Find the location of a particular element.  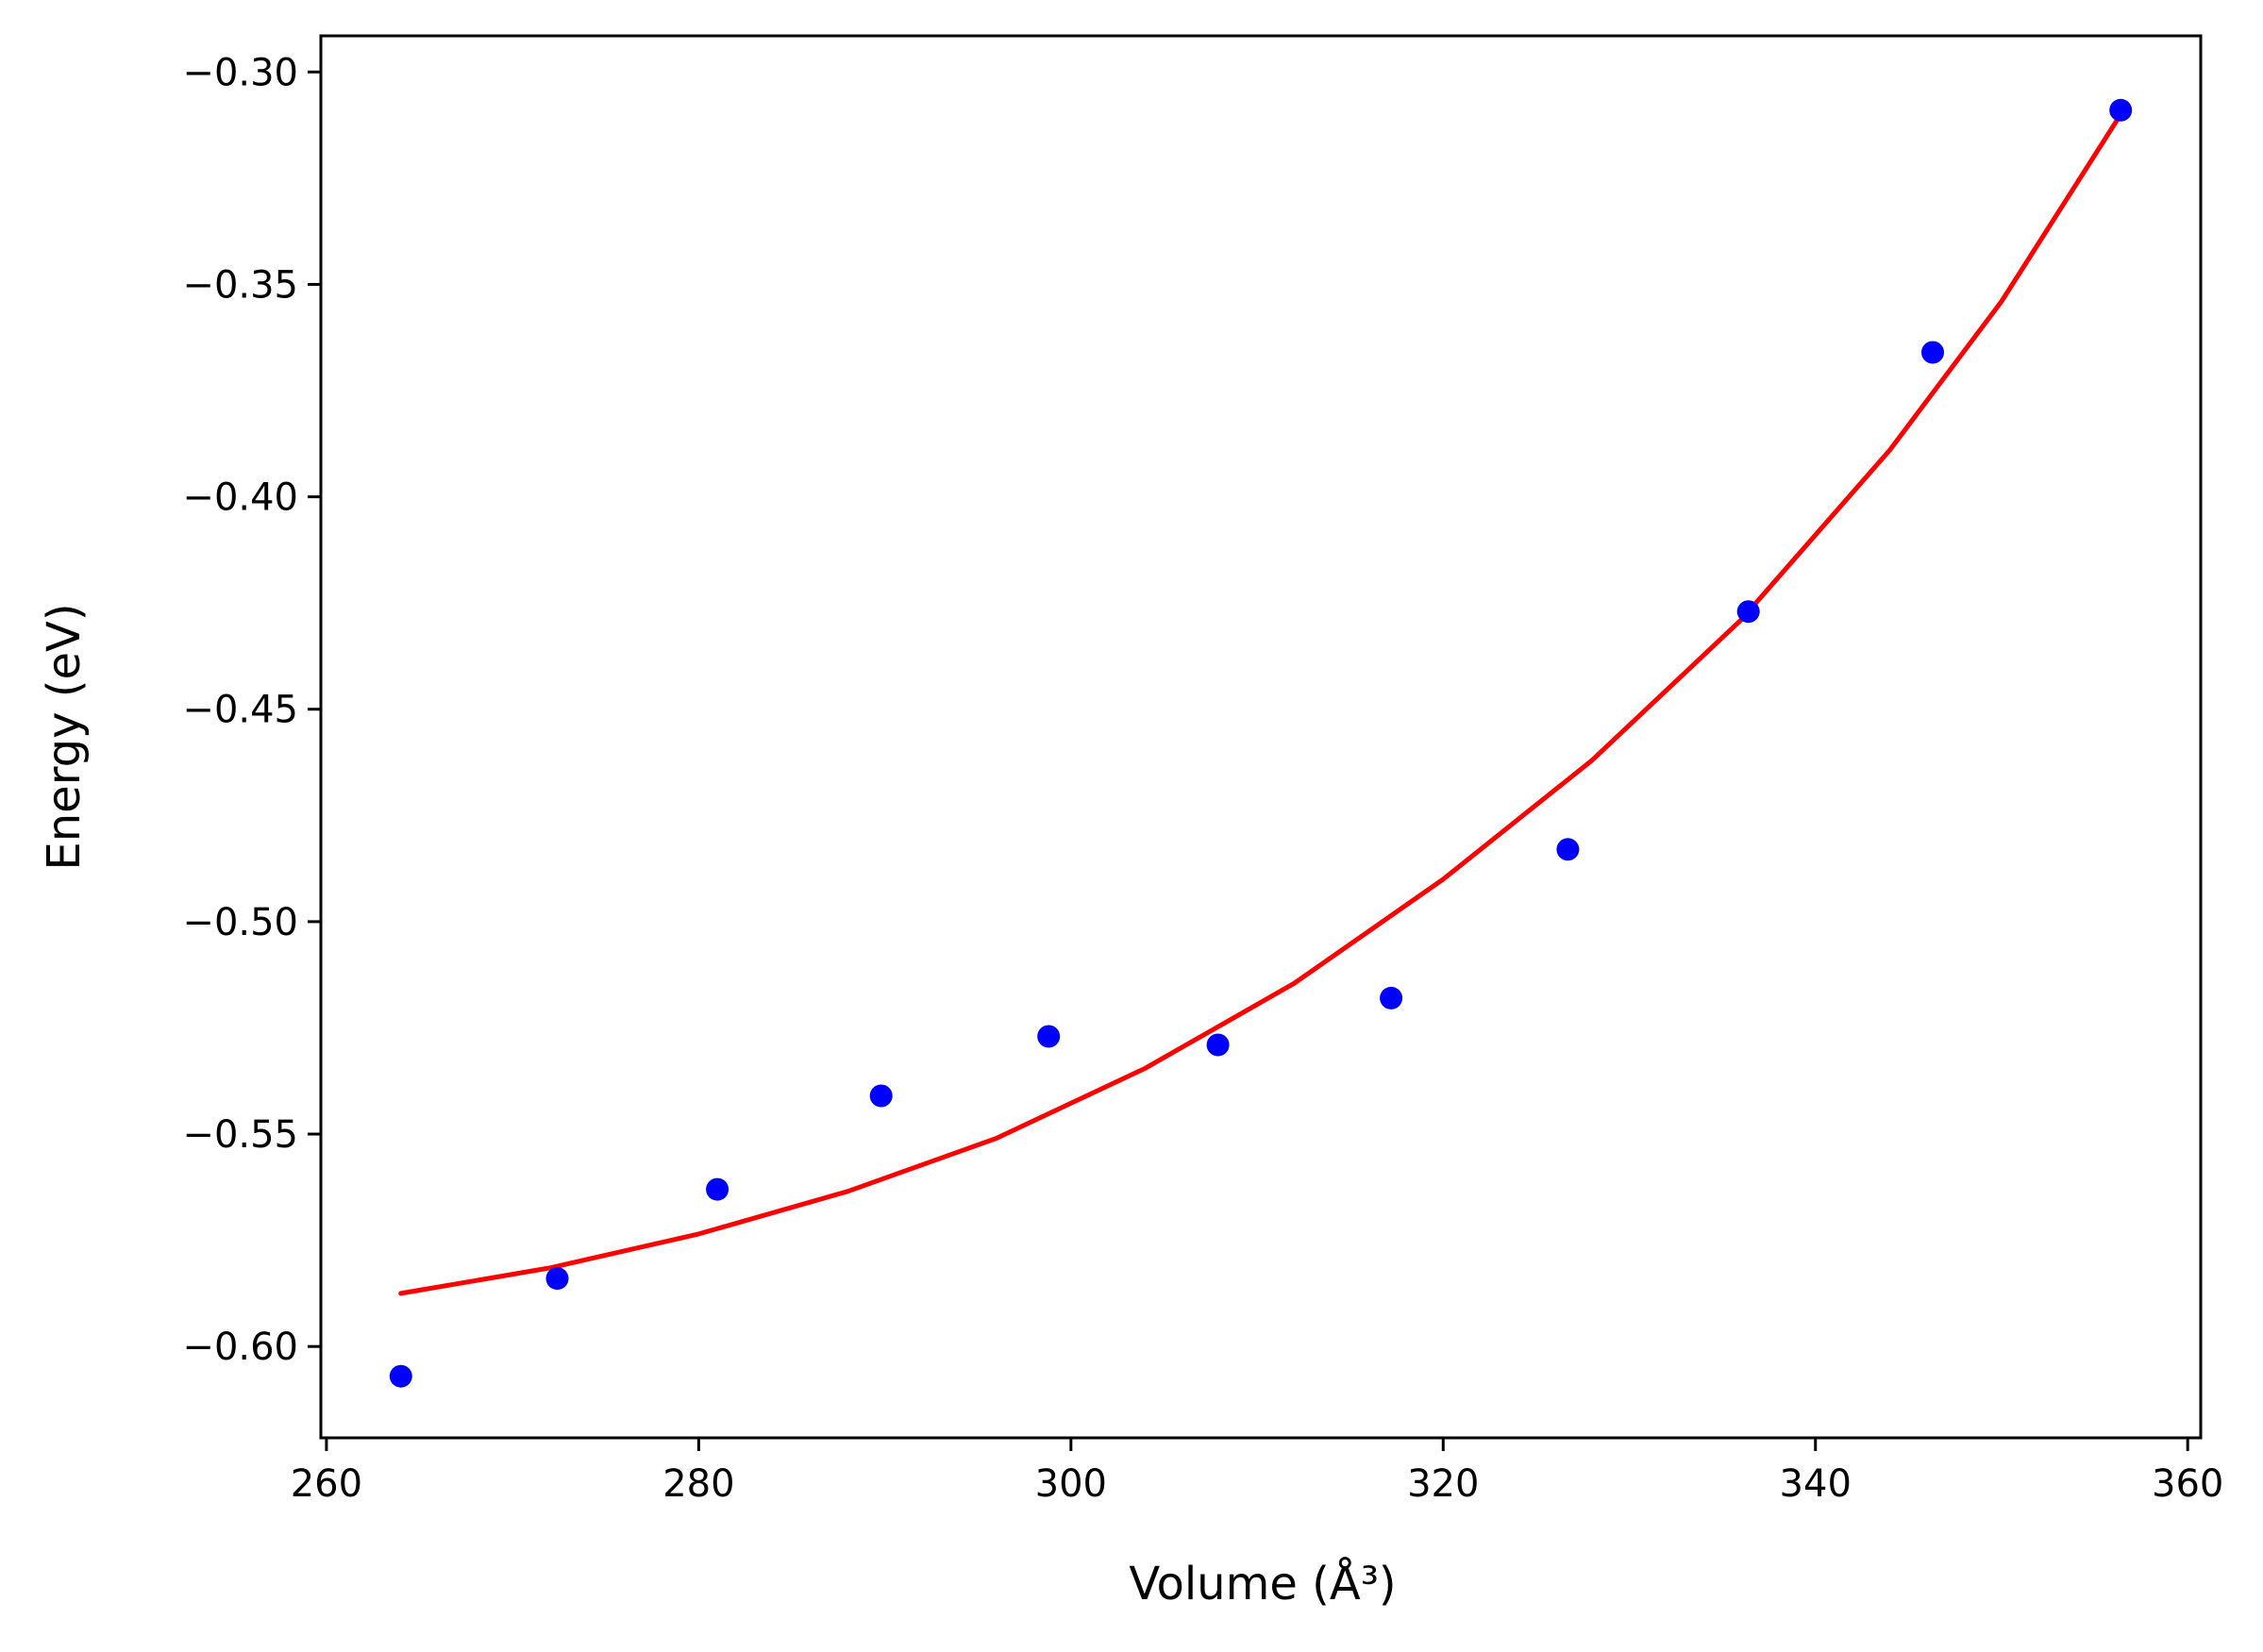

x-tick-label: 320 is located at coordinates (1443, 1484).